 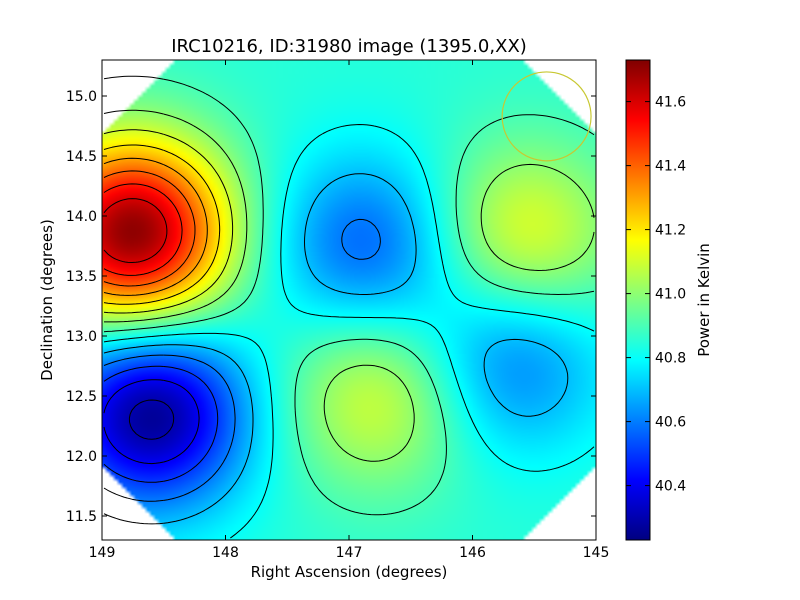 I want to click on colorbar-label: Power in Kelvin, so click(x=704, y=300).